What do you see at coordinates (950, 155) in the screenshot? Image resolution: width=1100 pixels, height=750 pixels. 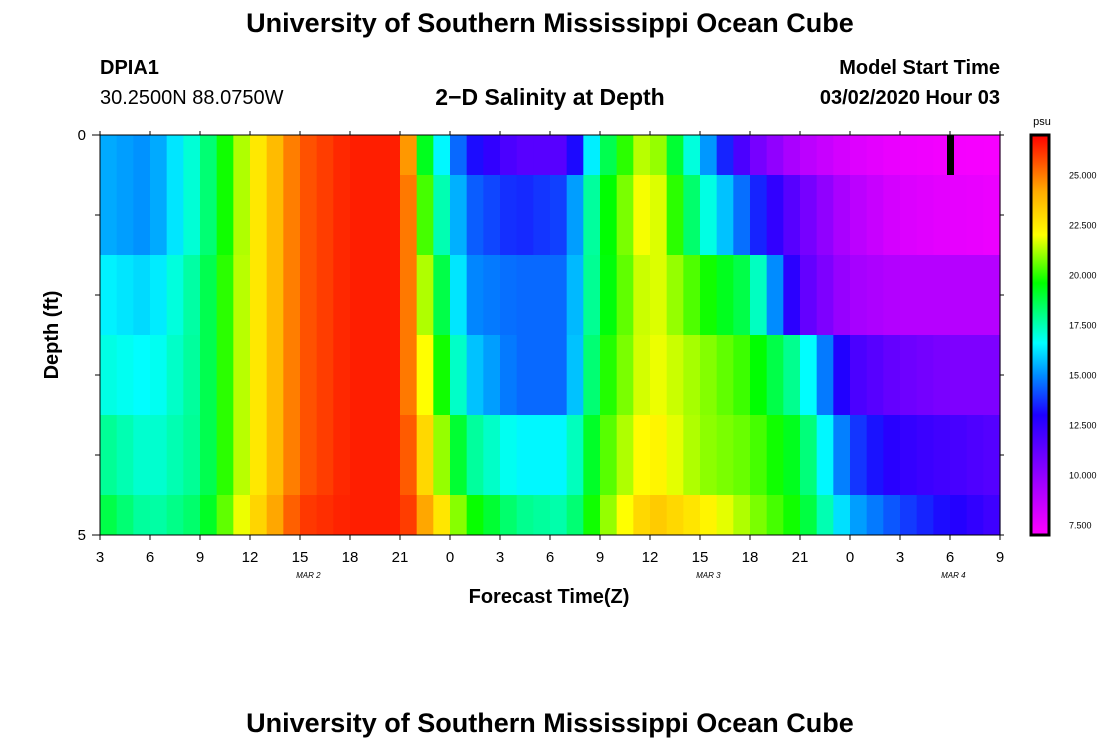 I see `current-time-marker-layer` at bounding box center [950, 155].